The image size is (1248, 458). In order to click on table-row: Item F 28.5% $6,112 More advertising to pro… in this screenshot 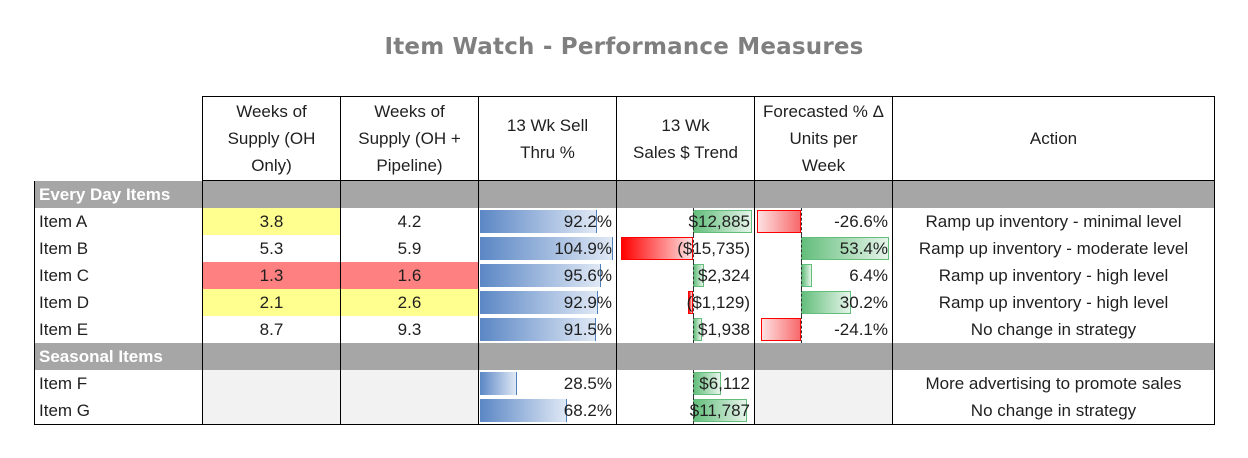, I will do `click(624, 383)`.